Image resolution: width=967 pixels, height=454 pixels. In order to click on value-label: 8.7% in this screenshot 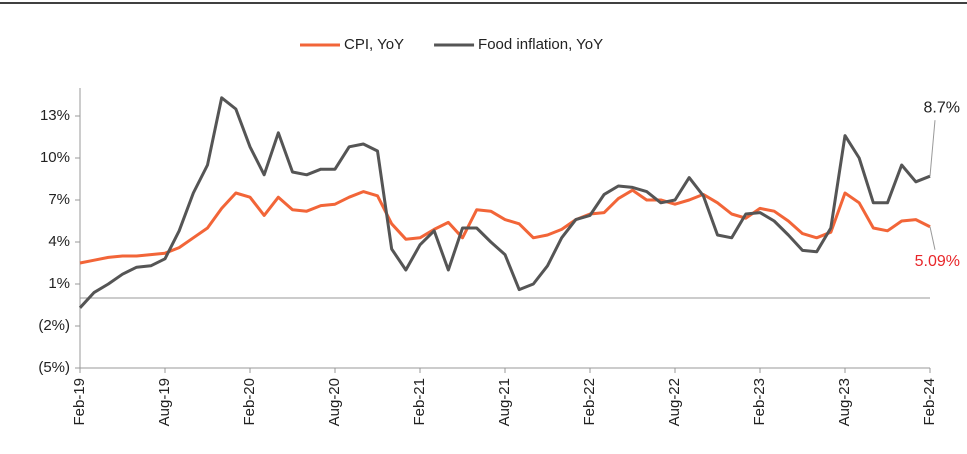, I will do `click(942, 107)`.